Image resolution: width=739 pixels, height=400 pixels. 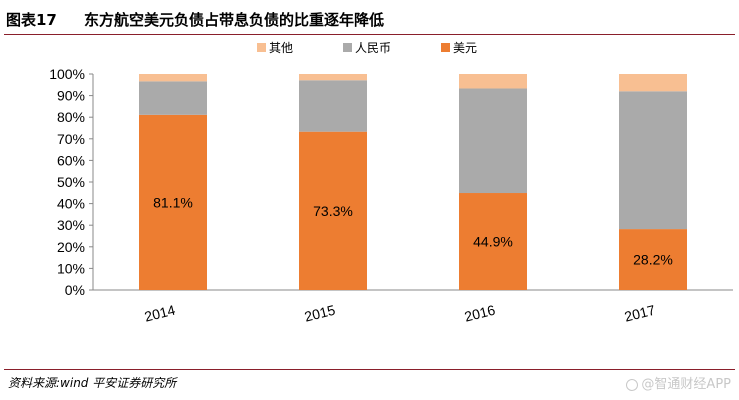 What do you see at coordinates (31, 20) in the screenshot?
I see `figure-number: 图表17` at bounding box center [31, 20].